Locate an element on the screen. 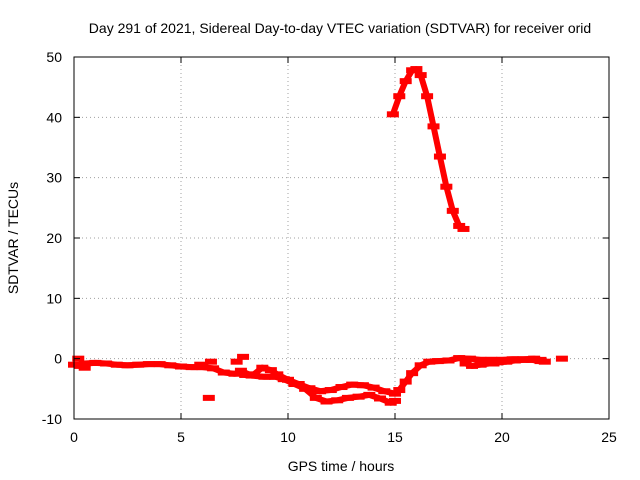  x-tick-label: 10 is located at coordinates (288, 437).